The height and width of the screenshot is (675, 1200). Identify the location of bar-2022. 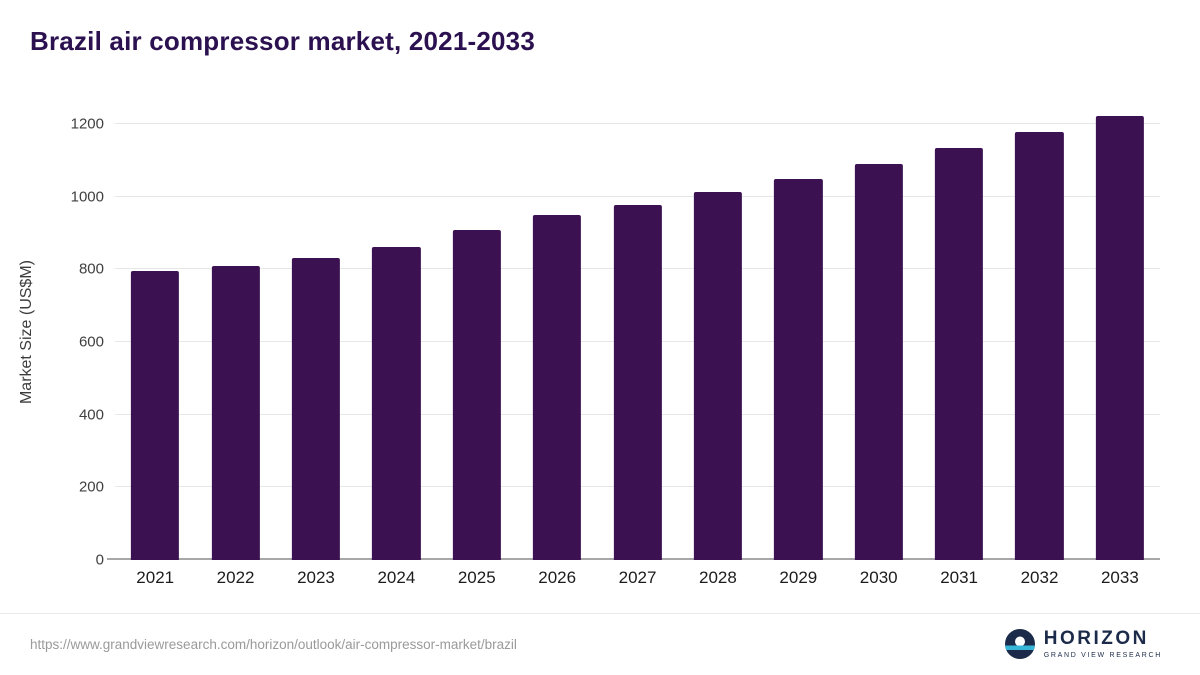
(235, 412).